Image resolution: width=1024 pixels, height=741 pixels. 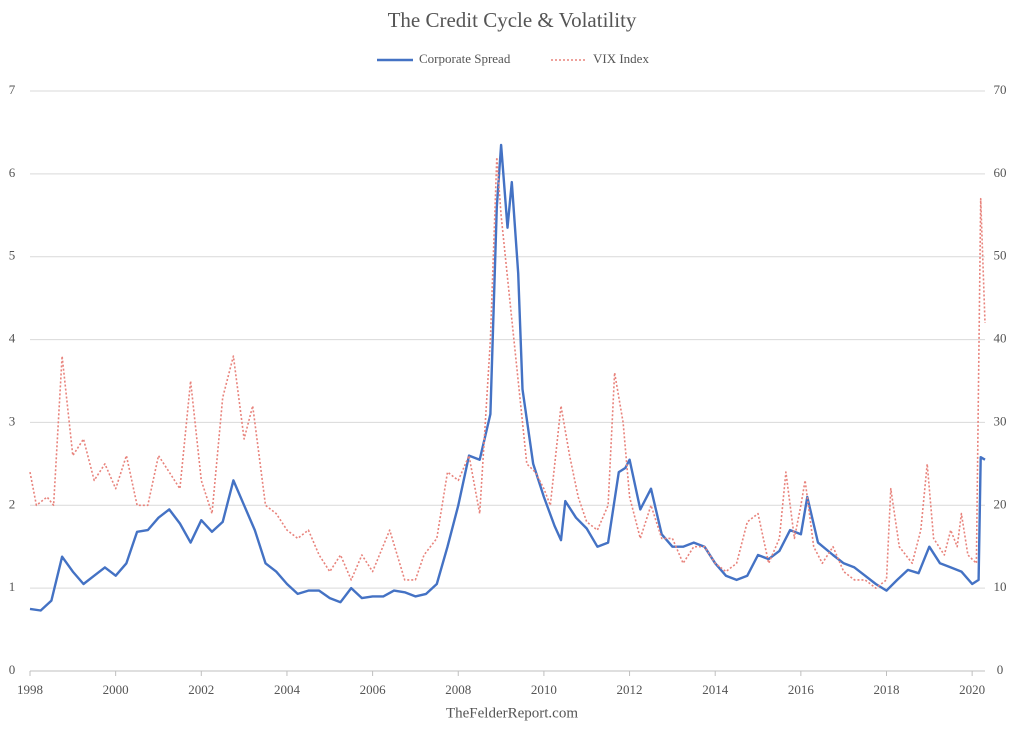 What do you see at coordinates (621, 58) in the screenshot?
I see `legend-label: VIX Index` at bounding box center [621, 58].